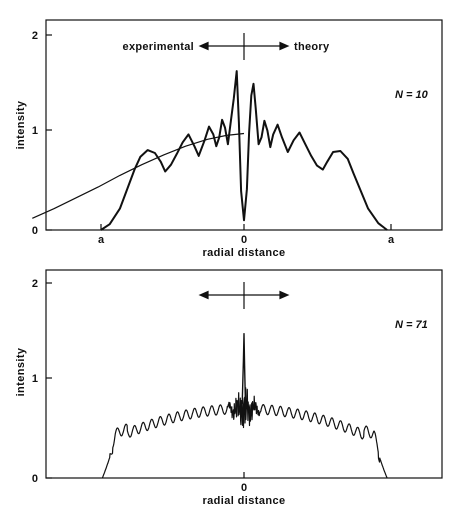 This screenshot has height=520, width=474. What do you see at coordinates (35, 36) in the screenshot?
I see `y-tick-label-2-top: 2` at bounding box center [35, 36].